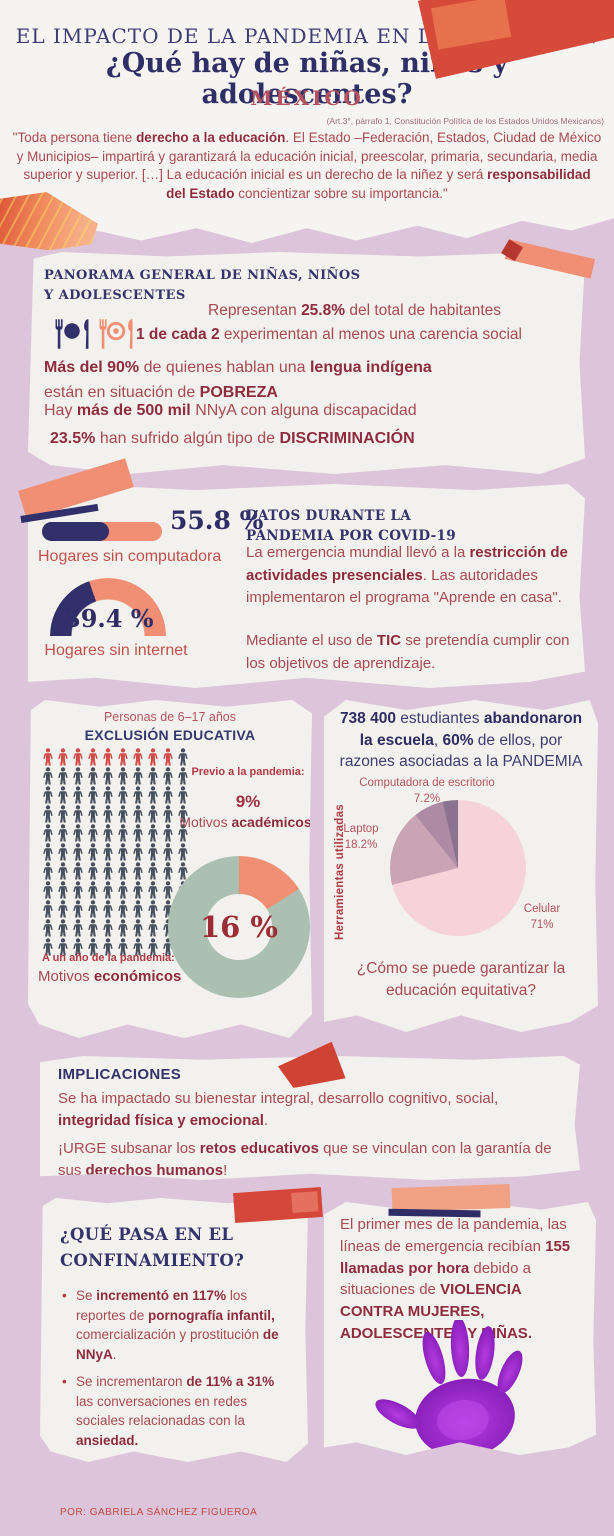 This screenshot has height=1536, width=614. I want to click on exclusion-donut-chart: 16 %, so click(239, 927).